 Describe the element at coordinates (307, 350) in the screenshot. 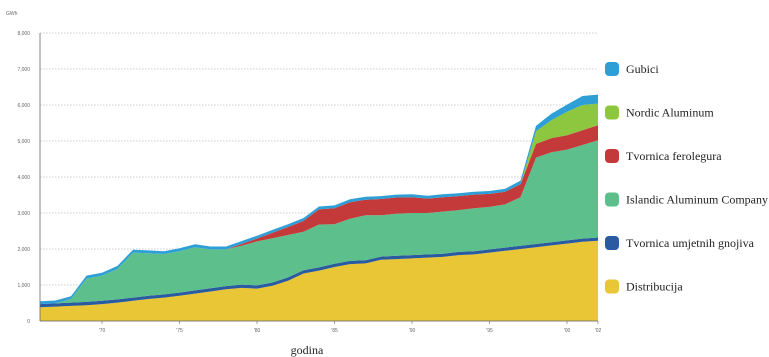

I see `x-axis-label: godina` at that location.